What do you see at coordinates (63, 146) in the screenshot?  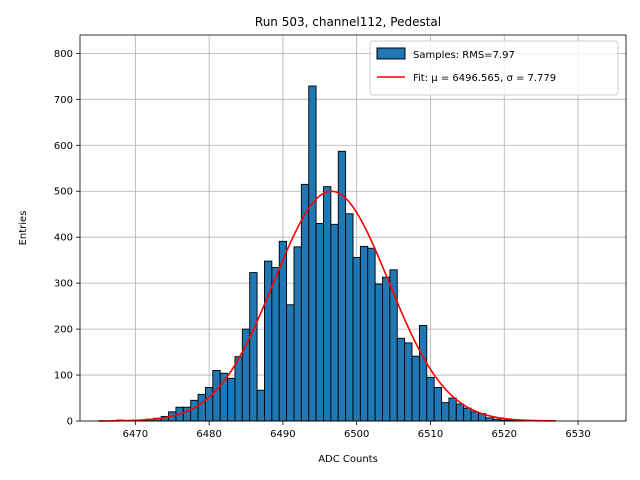 I see `y-tick-label: 600` at bounding box center [63, 146].